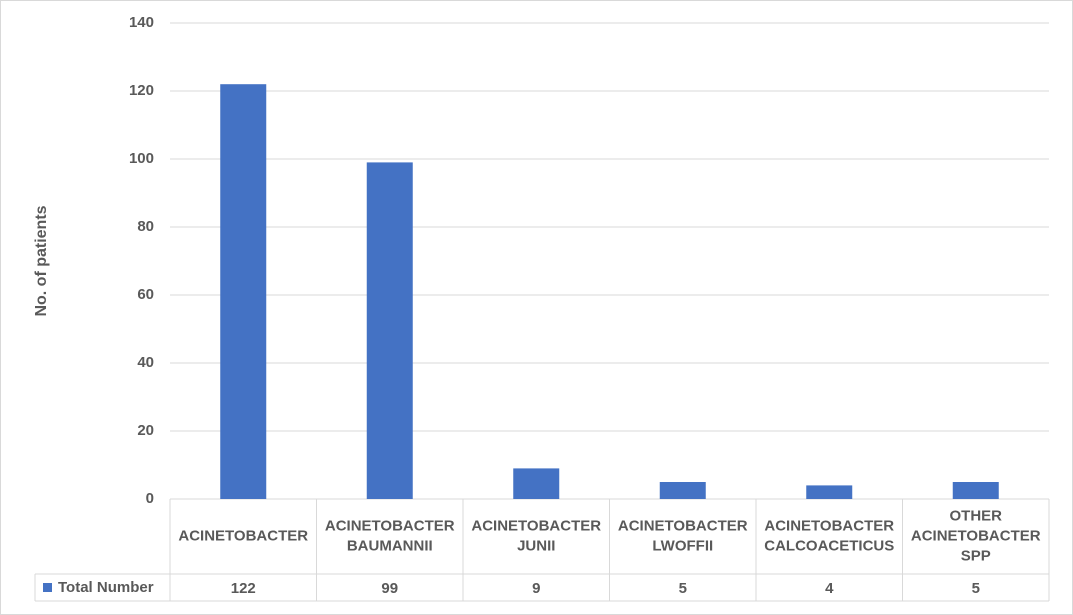 The image size is (1073, 615). Describe the element at coordinates (141, 90) in the screenshot. I see `y-tick-label: 120` at that location.